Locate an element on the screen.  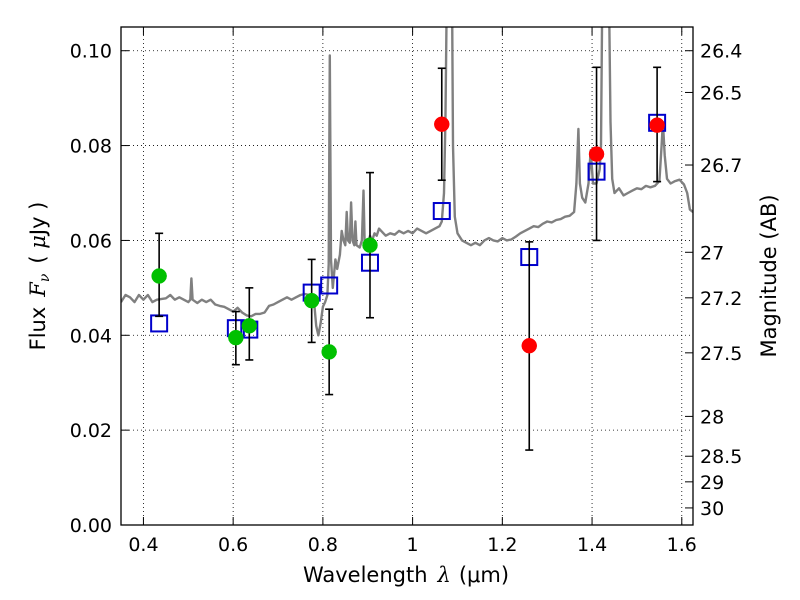
x-tick-label: 1.6 is located at coordinates (682, 545).